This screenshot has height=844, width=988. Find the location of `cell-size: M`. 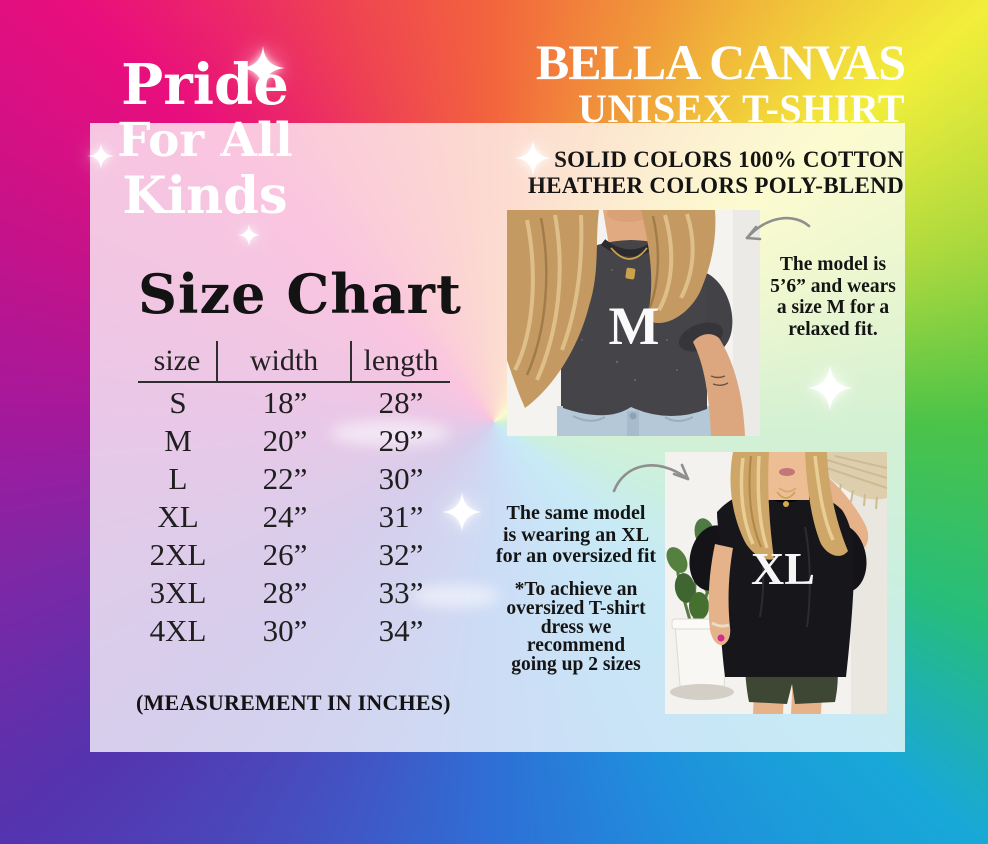

cell-size: M is located at coordinates (178, 440).